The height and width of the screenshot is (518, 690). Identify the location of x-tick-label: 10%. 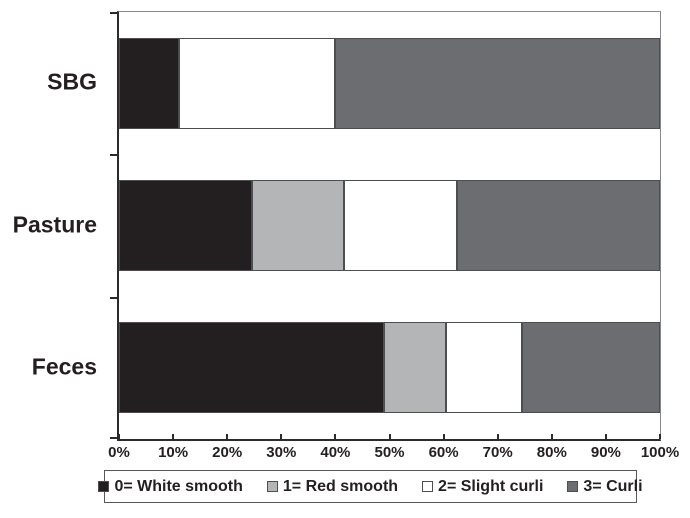
(173, 452).